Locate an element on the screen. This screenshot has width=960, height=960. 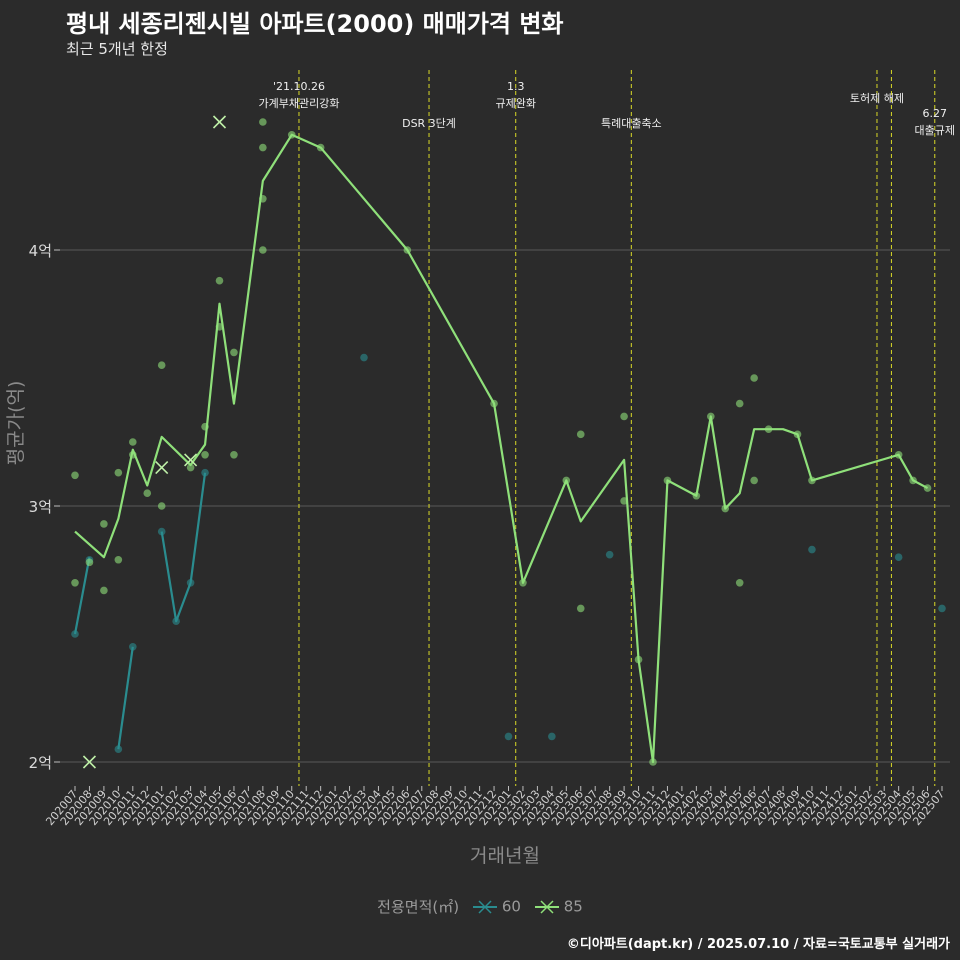
legend-title: 전용면적(㎡) is located at coordinates (418, 907).